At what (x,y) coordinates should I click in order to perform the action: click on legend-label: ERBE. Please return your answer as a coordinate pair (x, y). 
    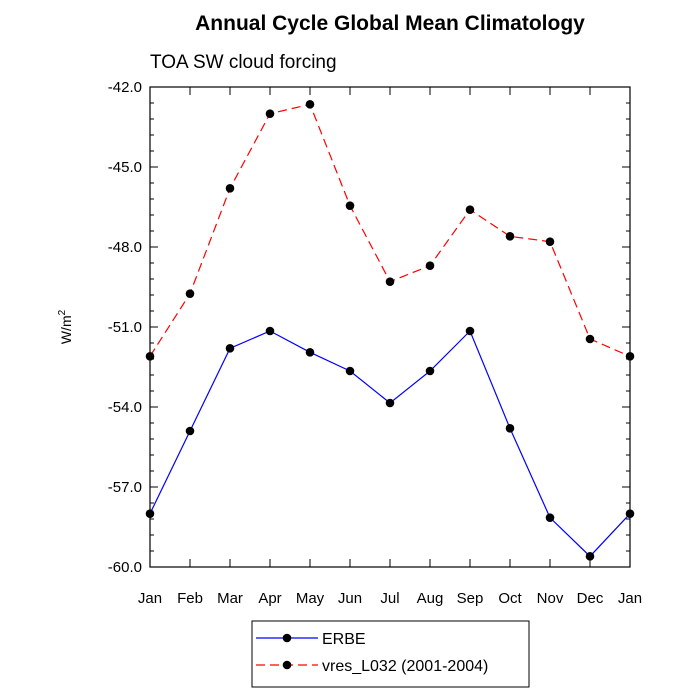
    Looking at the image, I should click on (344, 639).